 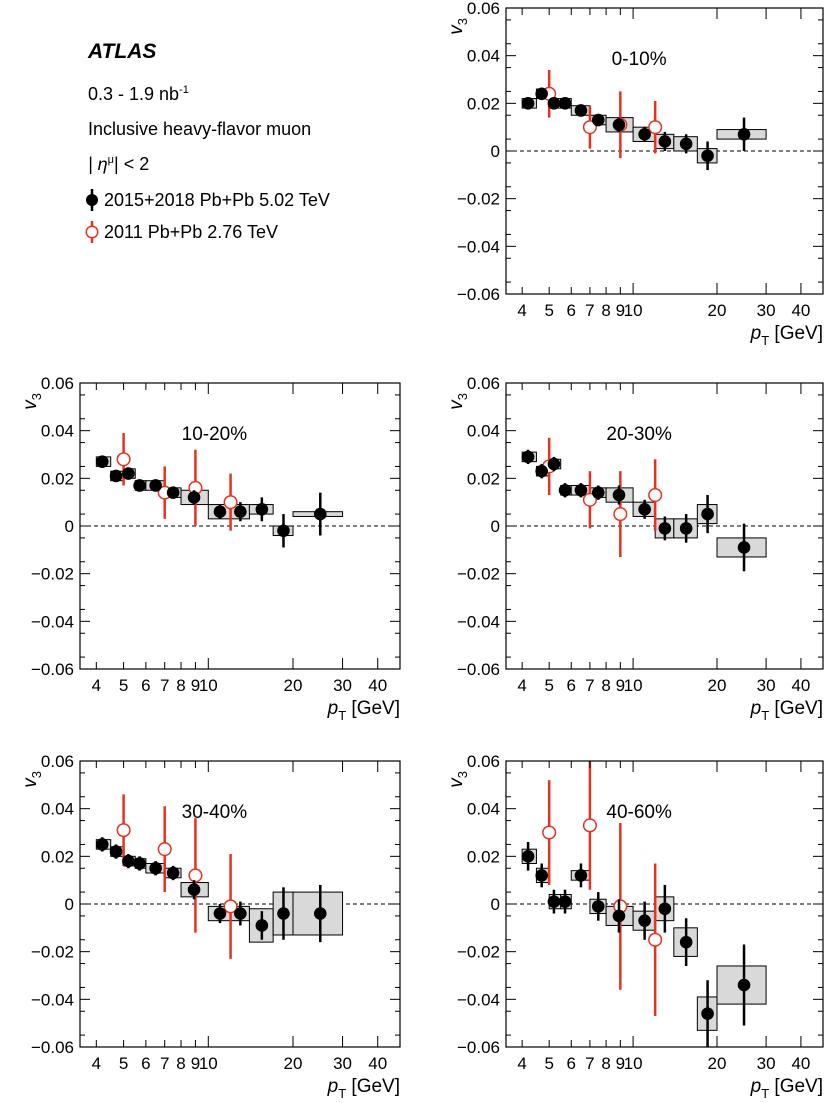 What do you see at coordinates (639, 59) in the screenshot?
I see `centrality-label: 0-10%` at bounding box center [639, 59].